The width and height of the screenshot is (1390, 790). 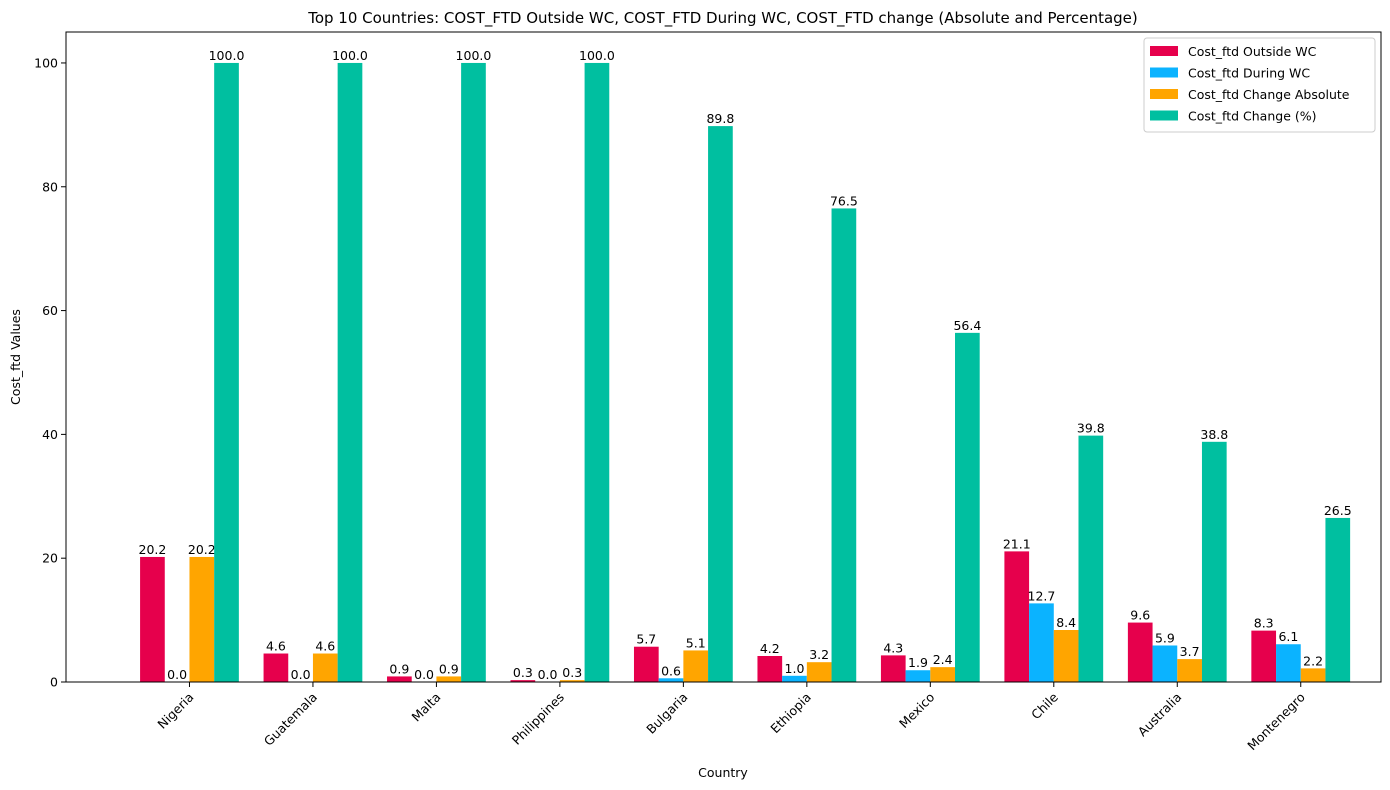 I want to click on data-label: 1.9, so click(x=918, y=662).